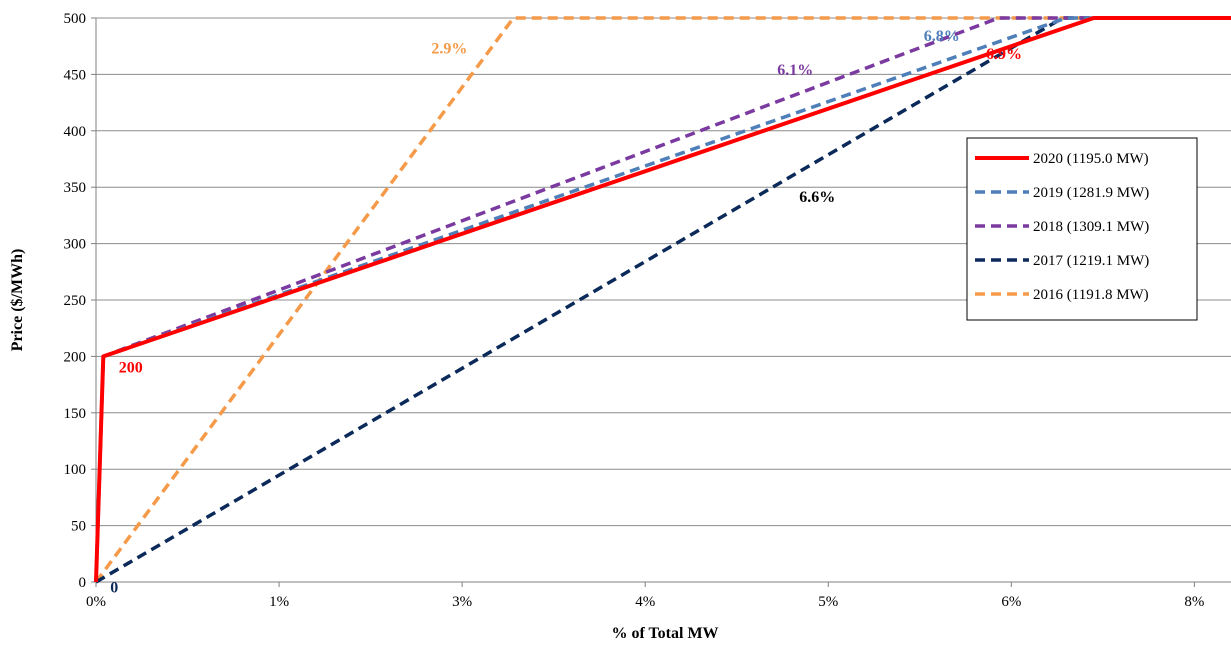 This screenshot has height=645, width=1231. I want to click on legend-entry: 2016 (1191.8 MW), so click(1091, 295).